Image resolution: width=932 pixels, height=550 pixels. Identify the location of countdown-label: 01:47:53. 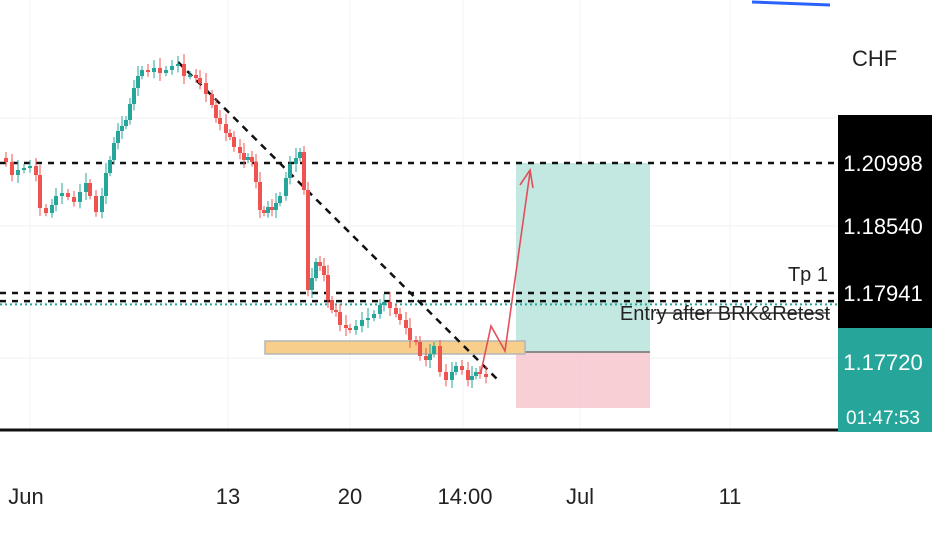
(883, 418).